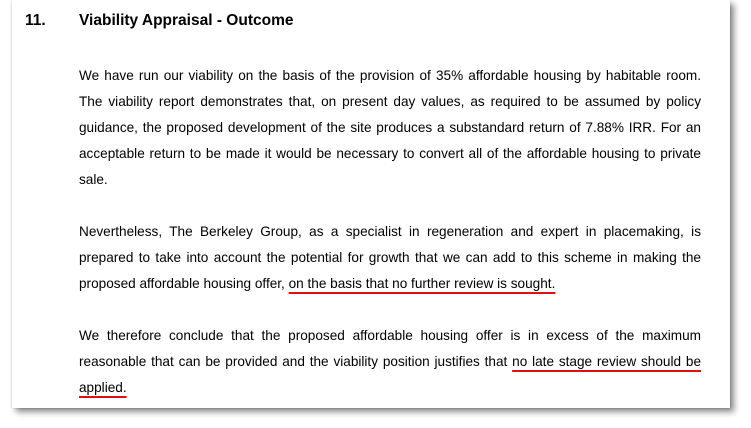 Image resolution: width=751 pixels, height=428 pixels. What do you see at coordinates (35, 20) in the screenshot?
I see `section-number: 11.` at bounding box center [35, 20].